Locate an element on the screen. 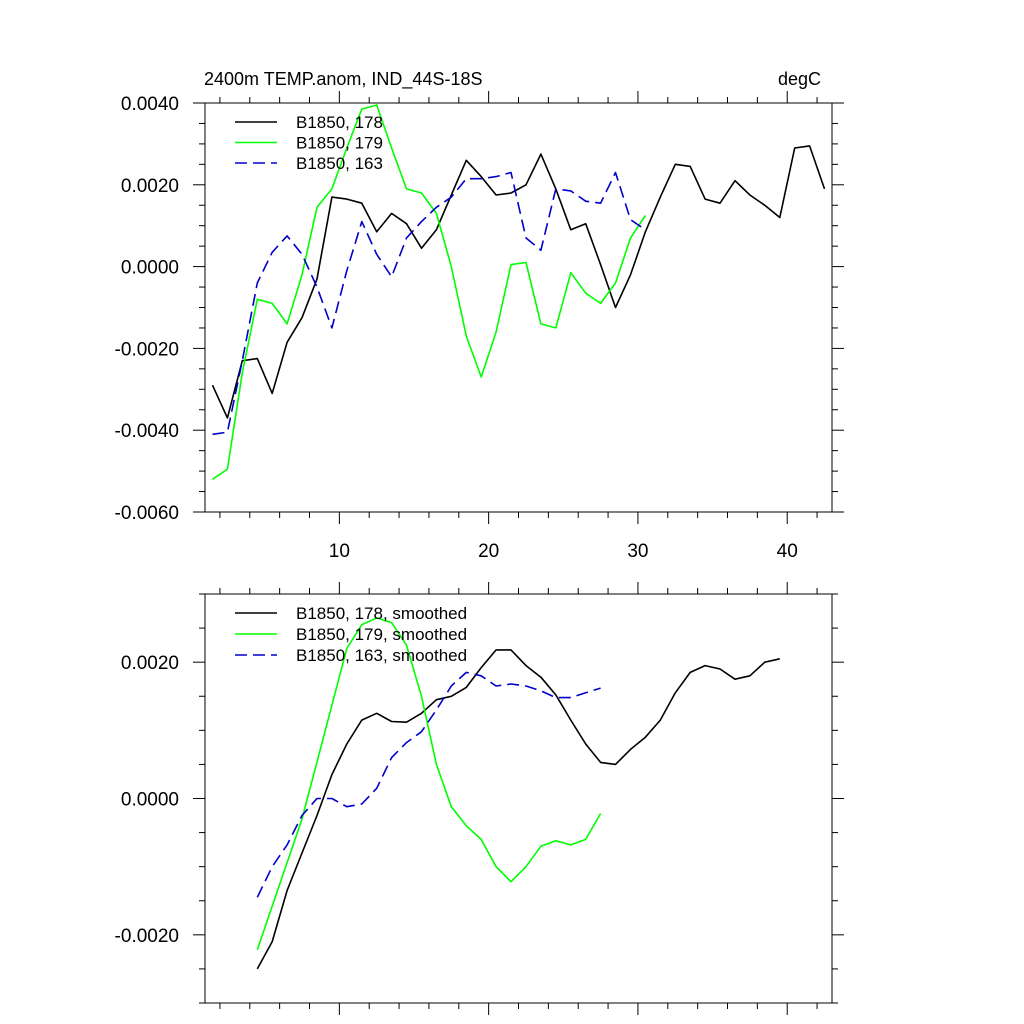  legend-label: B1850, 163, smoothed is located at coordinates (381, 655).